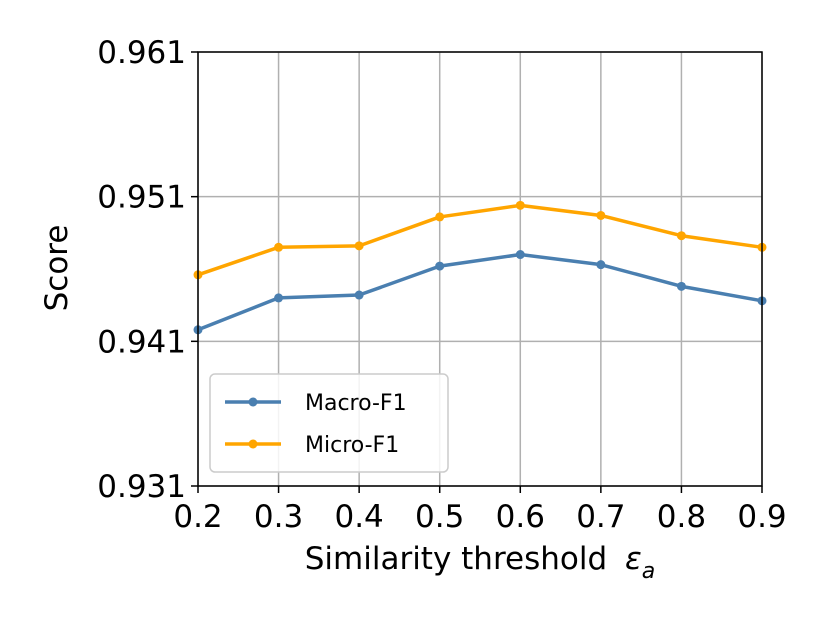 This screenshot has height=623, width=830. Describe the element at coordinates (761, 517) in the screenshot. I see `x-tick-label: 0.9` at that location.